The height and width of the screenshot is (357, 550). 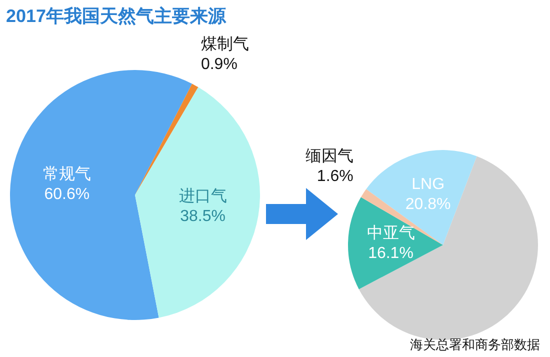 What do you see at coordinates (391, 234) in the screenshot?
I see `slice-label: 中亚气` at bounding box center [391, 234].